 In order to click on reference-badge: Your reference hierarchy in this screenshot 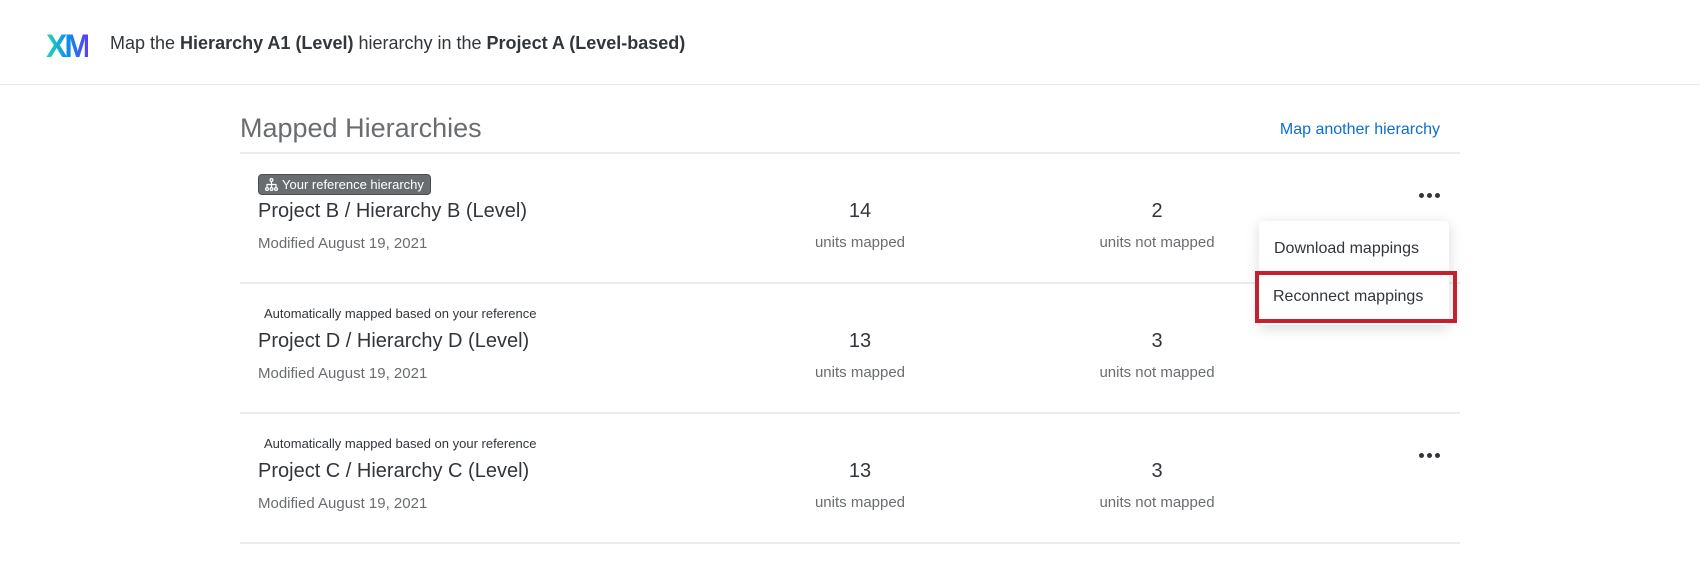, I will do `click(344, 184)`.